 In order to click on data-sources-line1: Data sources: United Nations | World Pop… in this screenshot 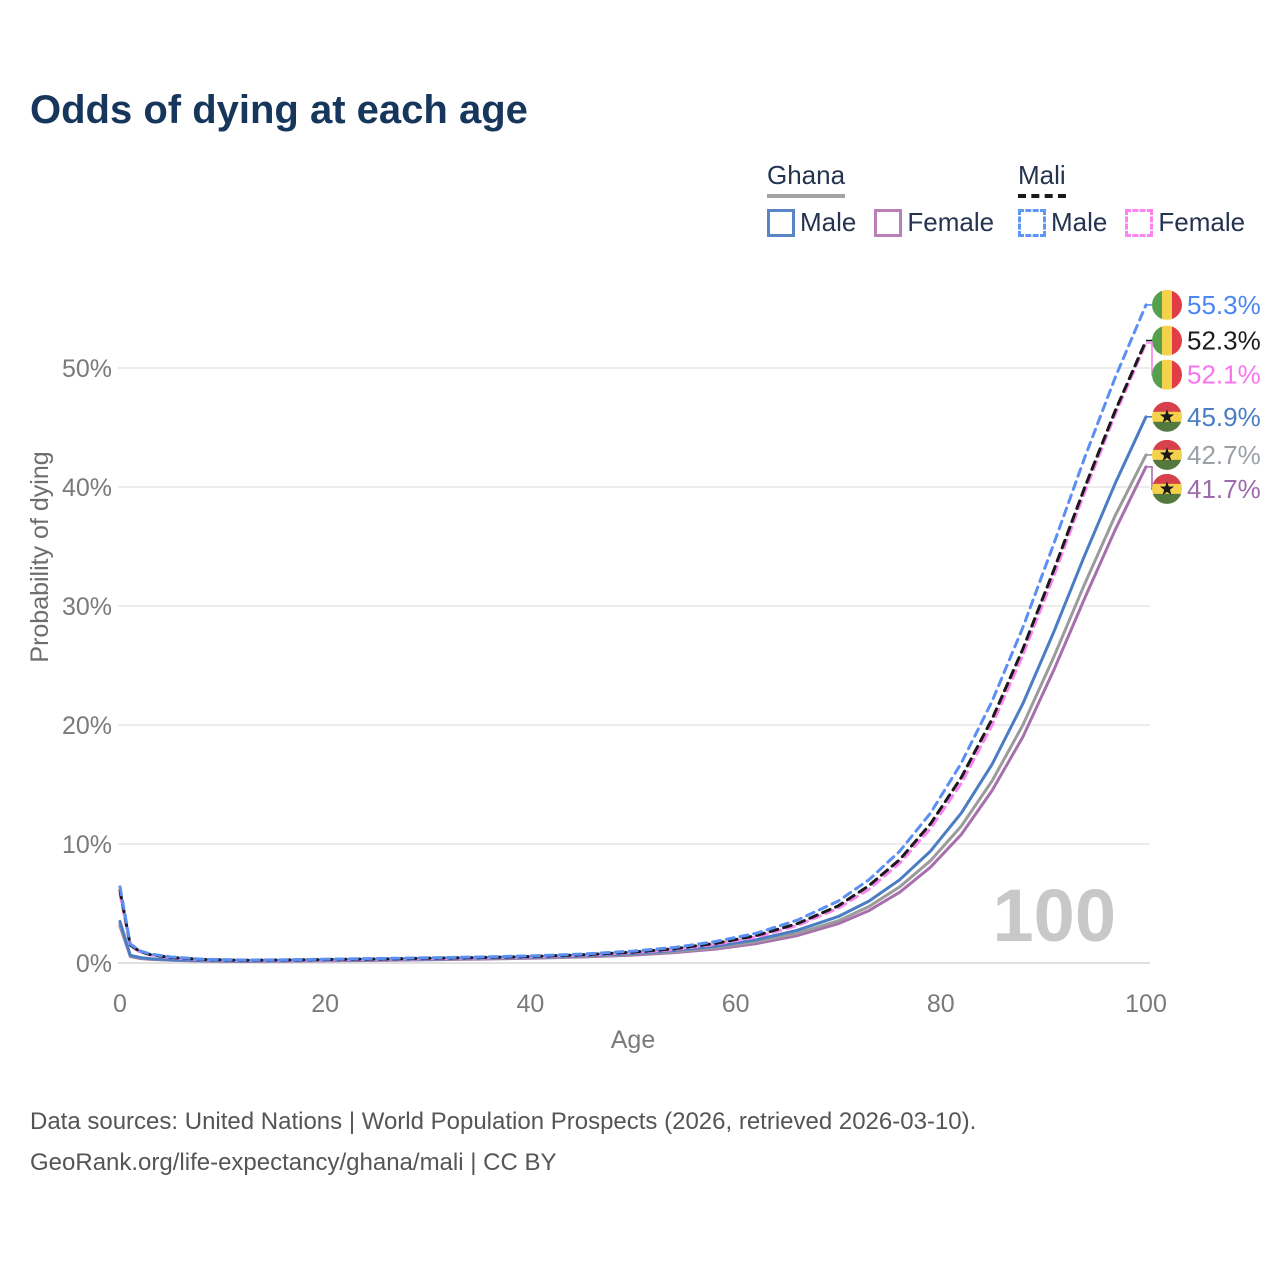, I will do `click(503, 1121)`.